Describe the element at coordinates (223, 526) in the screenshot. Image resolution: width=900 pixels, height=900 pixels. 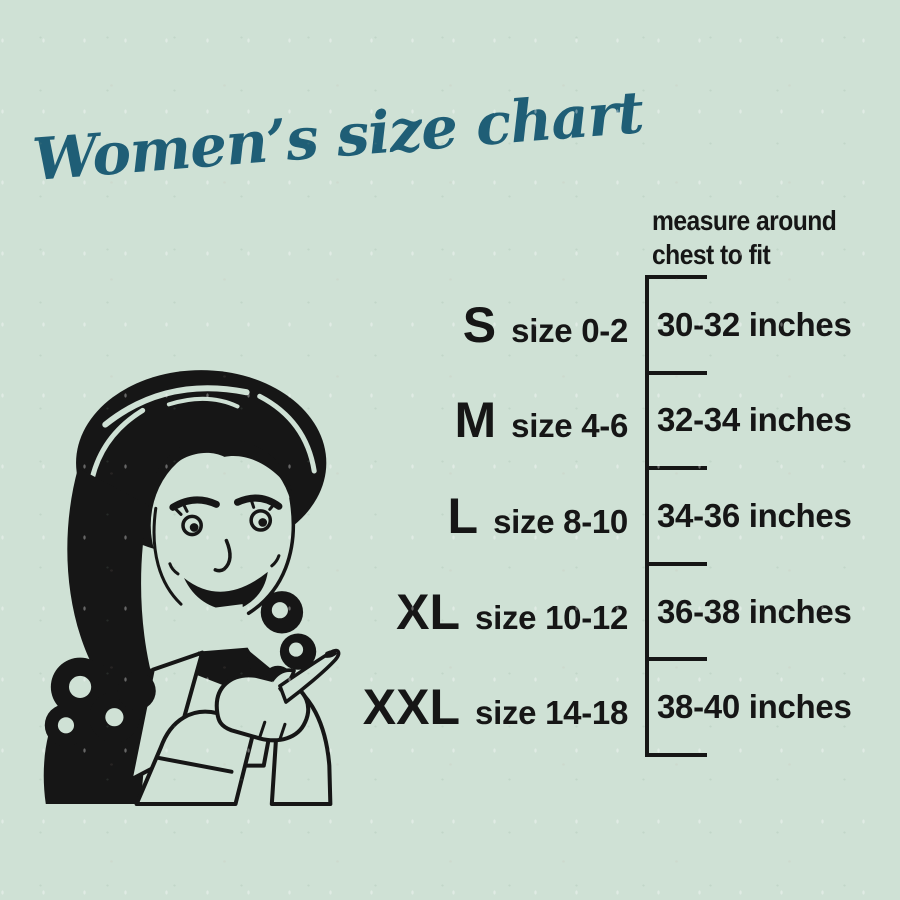
I see `woman-face` at that location.